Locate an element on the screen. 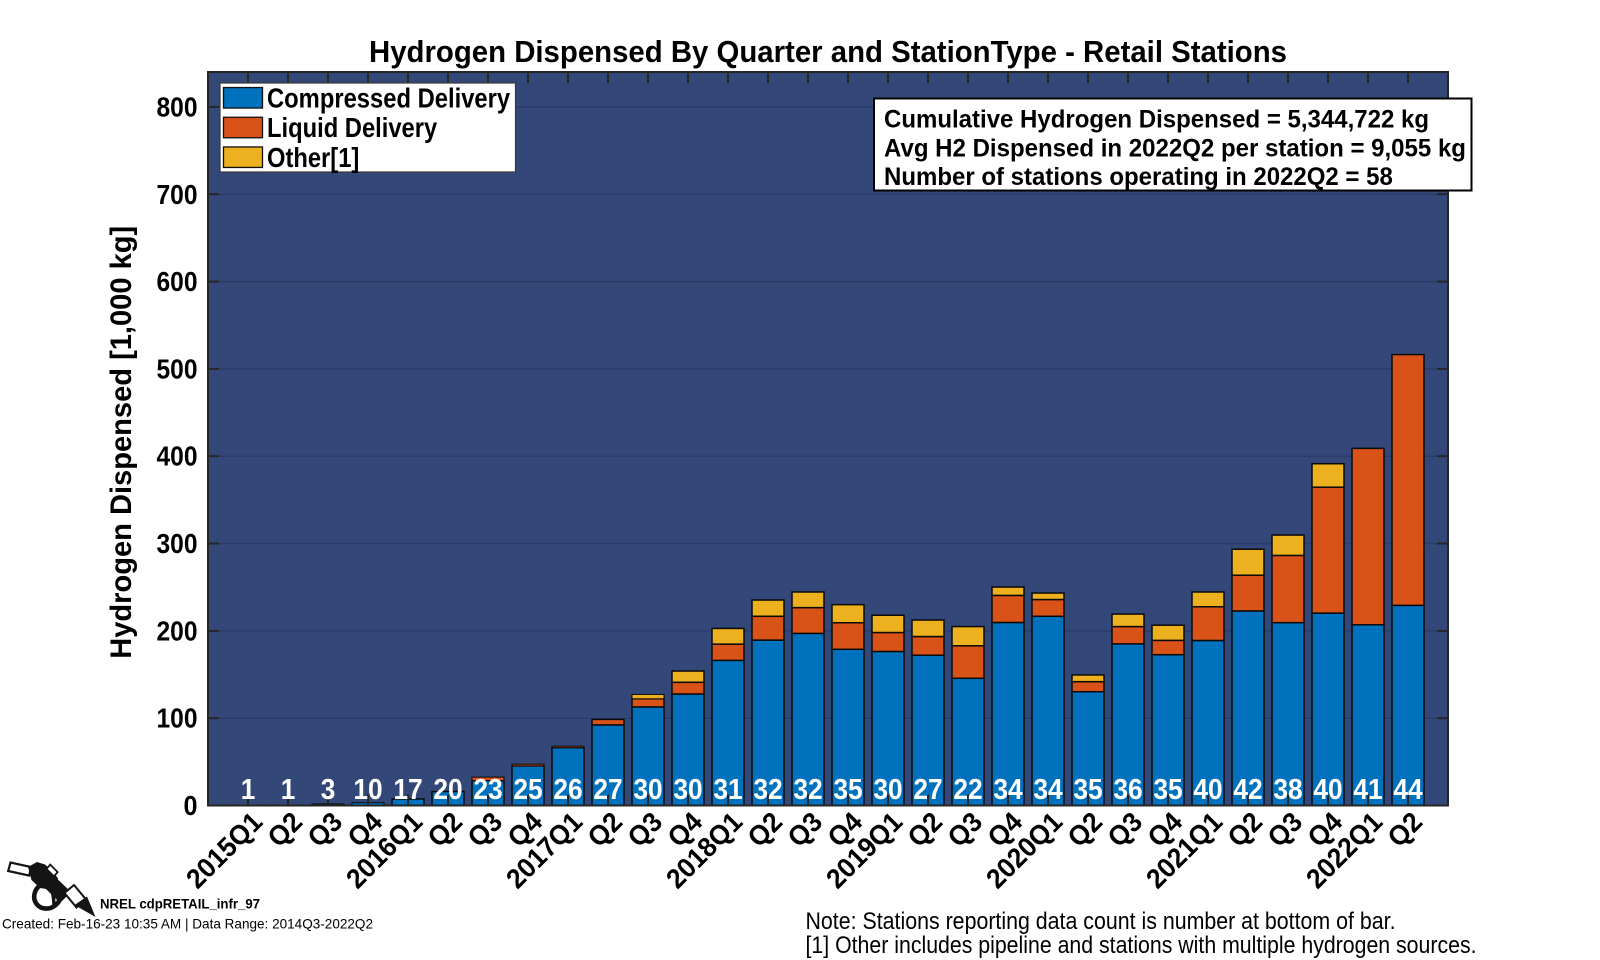  svg-text: 20 is located at coordinates (447, 790).